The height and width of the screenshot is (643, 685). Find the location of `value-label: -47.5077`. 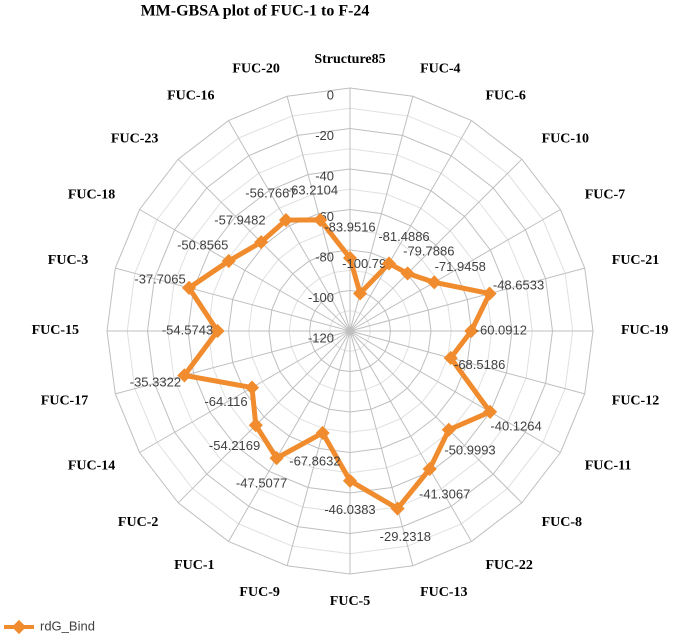

value-label: -47.5077 is located at coordinates (261, 483).